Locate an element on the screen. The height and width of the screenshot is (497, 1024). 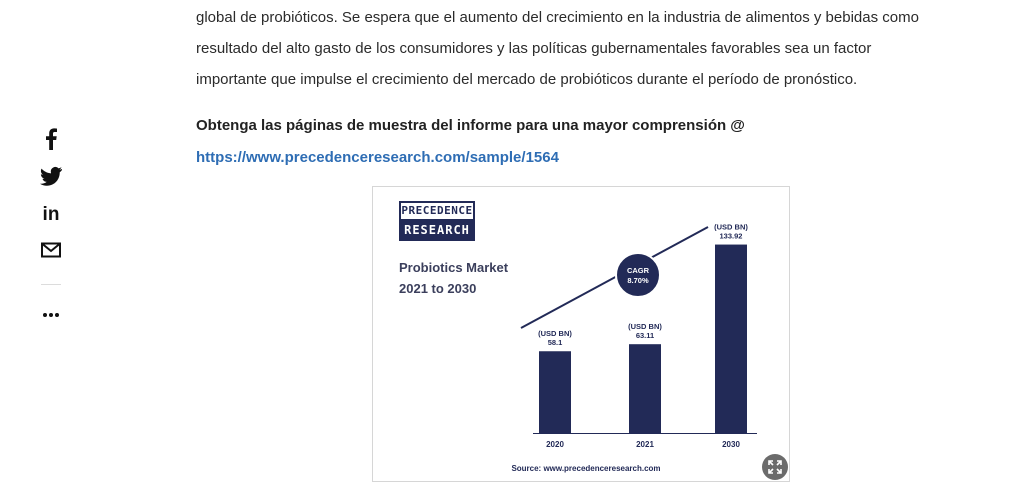
bar-2020 is located at coordinates (555, 392).